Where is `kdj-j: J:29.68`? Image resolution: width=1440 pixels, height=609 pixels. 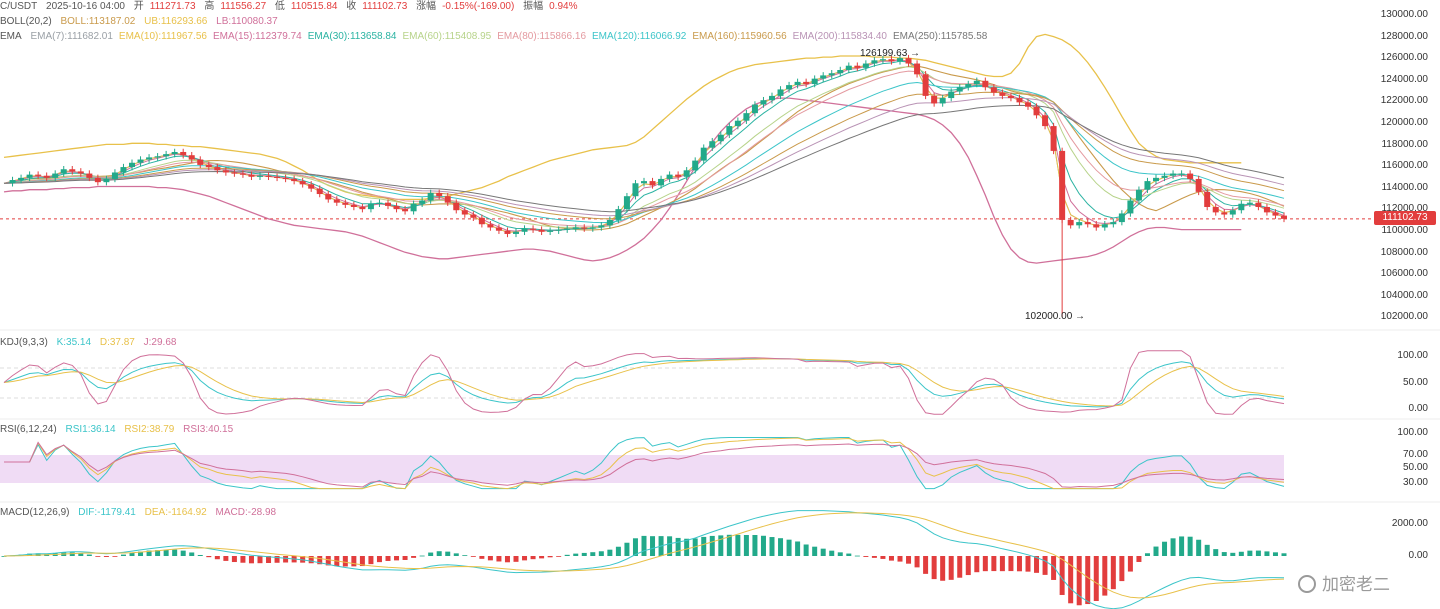 kdj-j: J:29.68 is located at coordinates (160, 342).